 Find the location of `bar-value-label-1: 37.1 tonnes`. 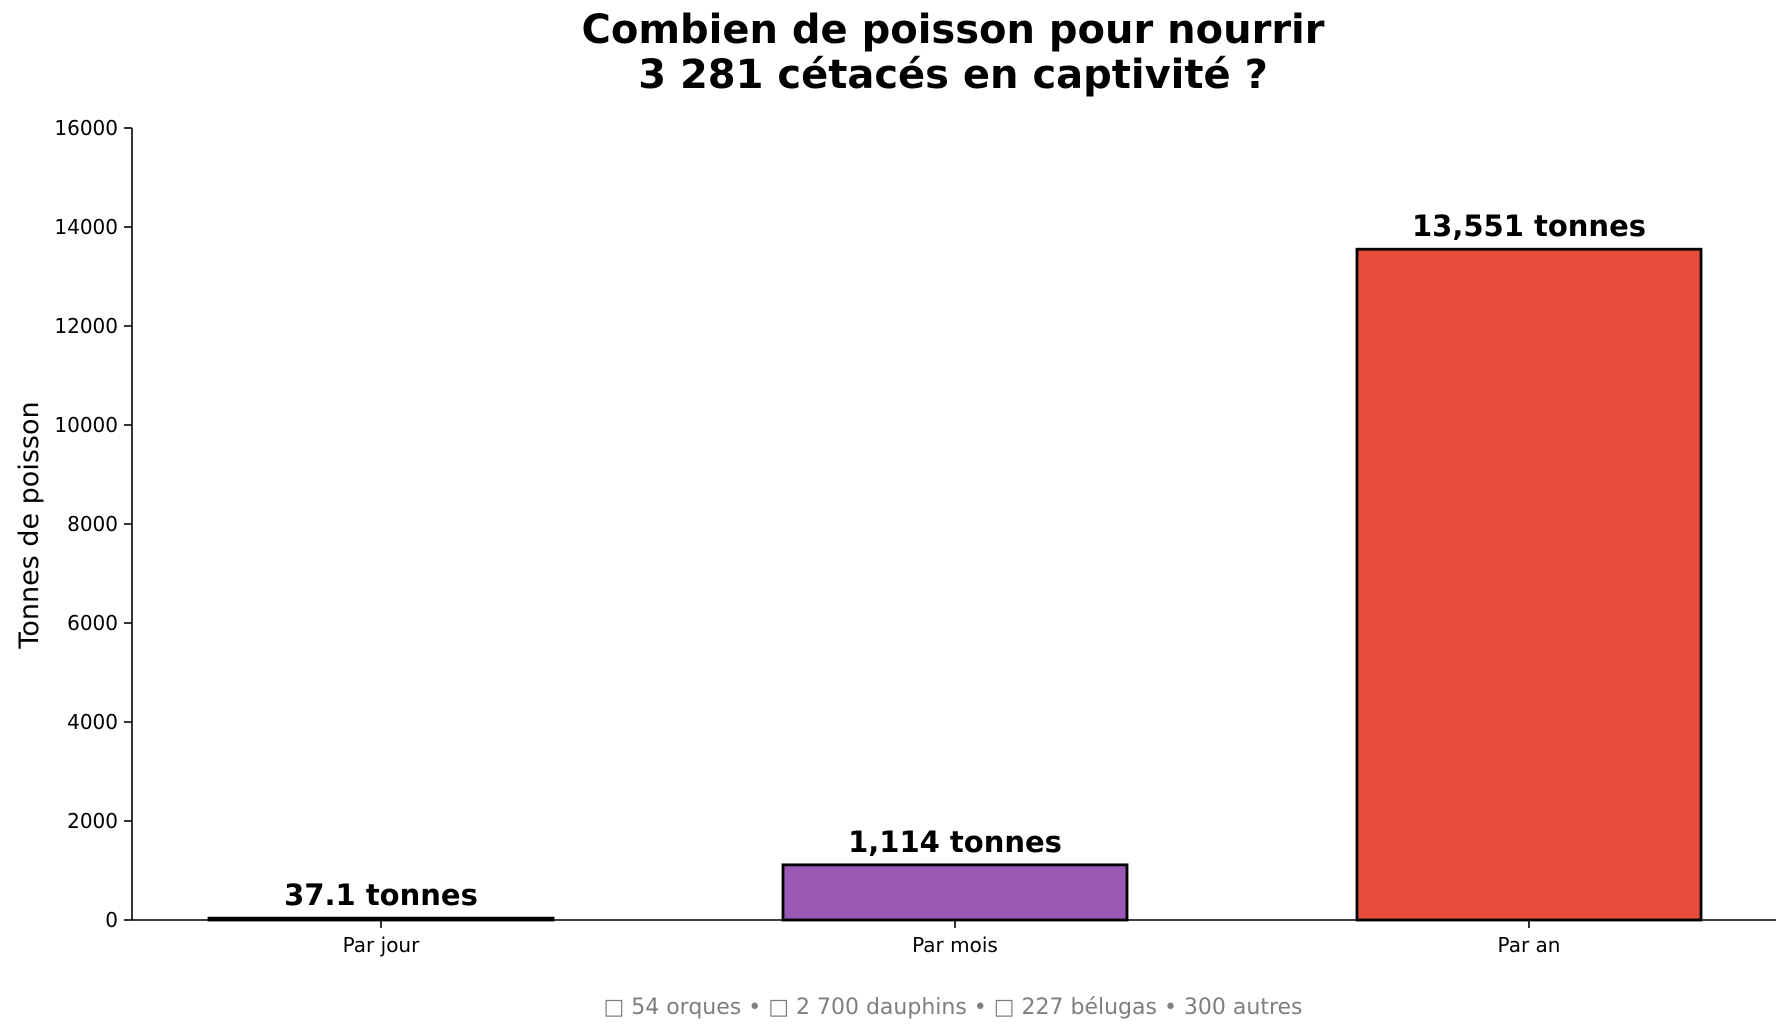

bar-value-label-1: 37.1 tonnes is located at coordinates (381, 895).